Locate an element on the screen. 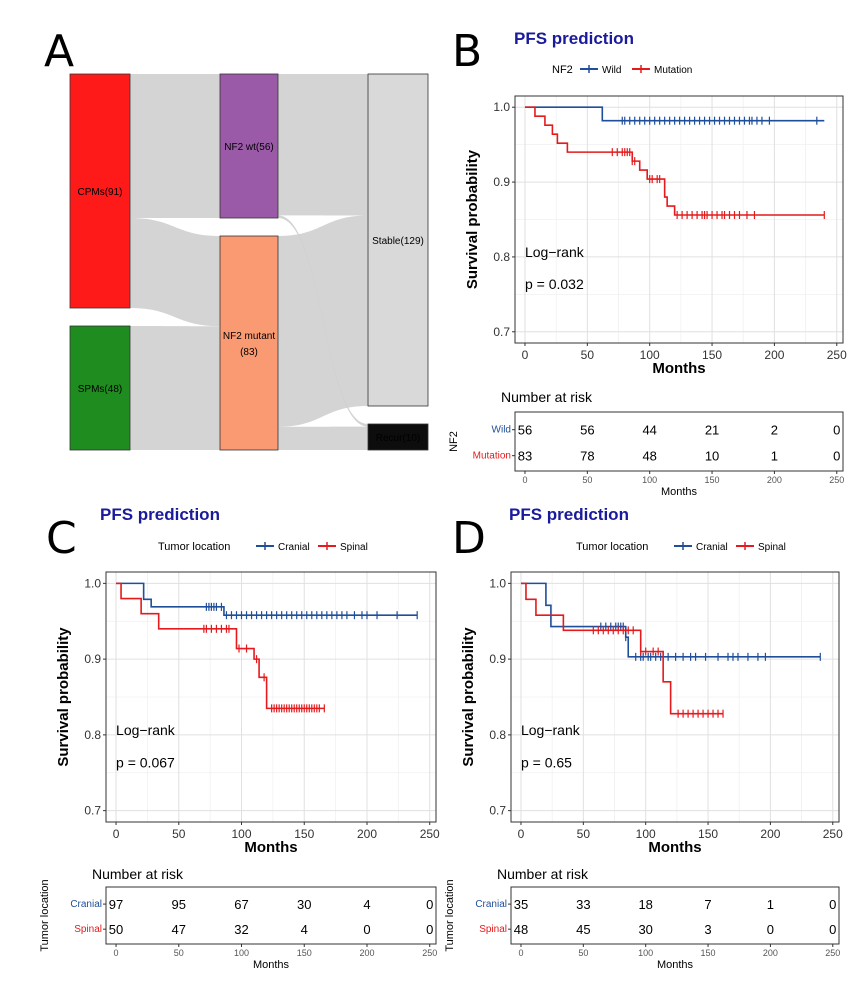 This screenshot has height=982, width=859. x-tick-label: 0 is located at coordinates (521, 834).